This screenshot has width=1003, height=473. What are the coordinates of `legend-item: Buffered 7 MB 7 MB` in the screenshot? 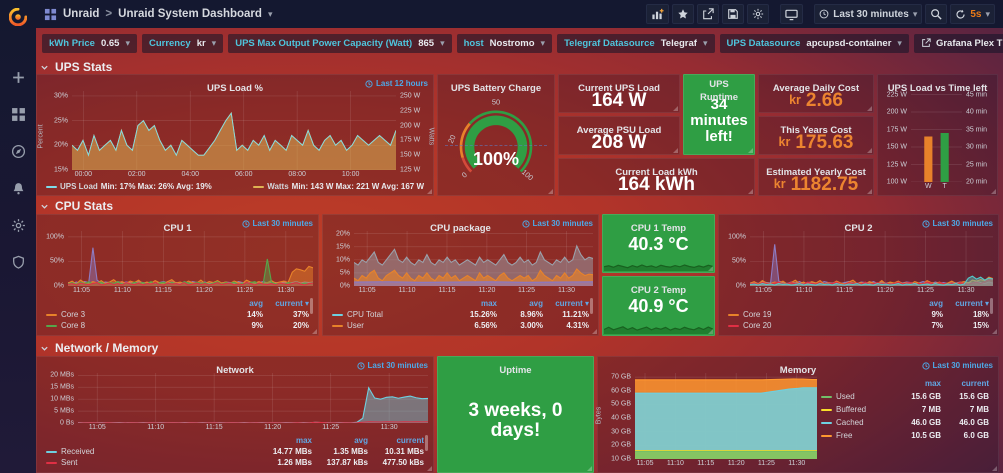 It's located at (905, 409).